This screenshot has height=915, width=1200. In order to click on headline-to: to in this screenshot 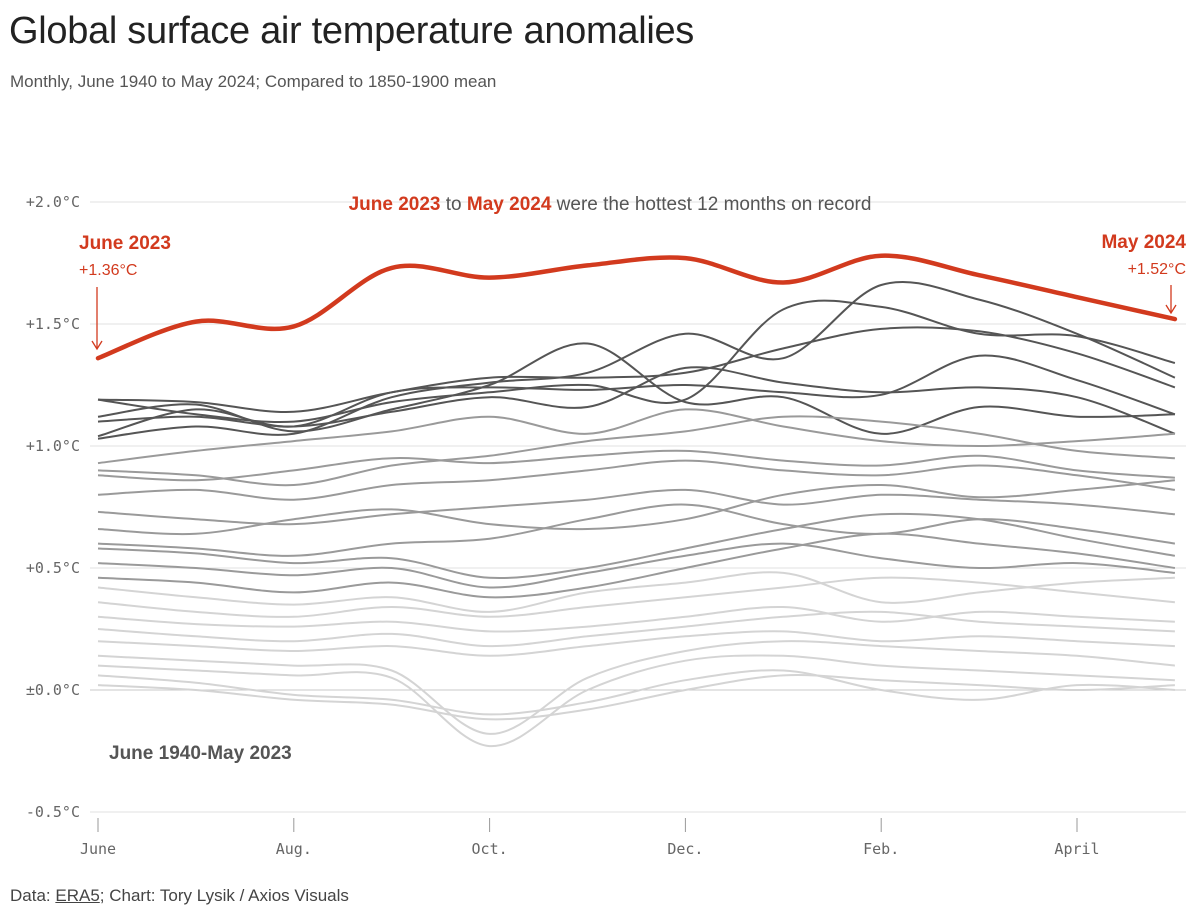, I will do `click(453, 204)`.